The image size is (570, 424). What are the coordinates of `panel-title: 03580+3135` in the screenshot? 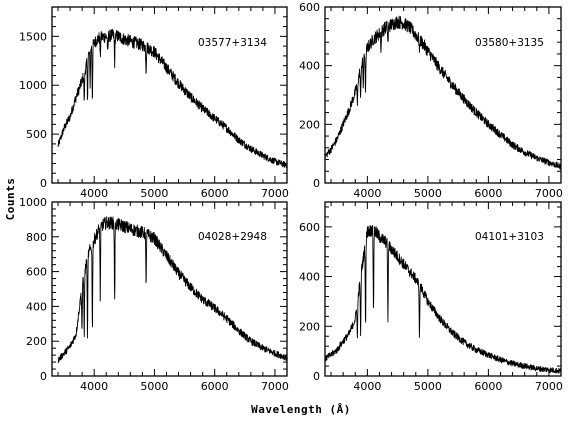 It's located at (509, 43).